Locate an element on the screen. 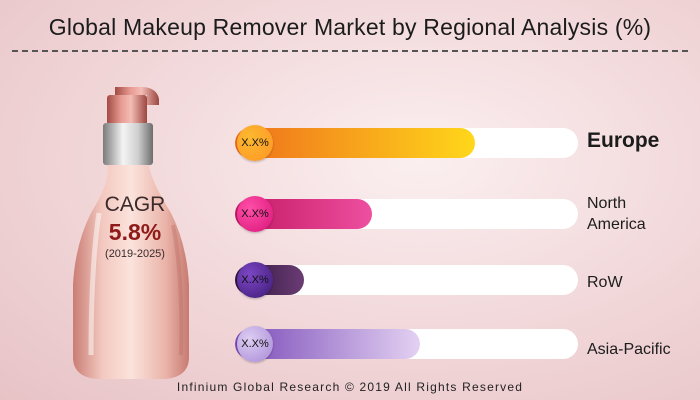  bar-europe is located at coordinates (355, 143).